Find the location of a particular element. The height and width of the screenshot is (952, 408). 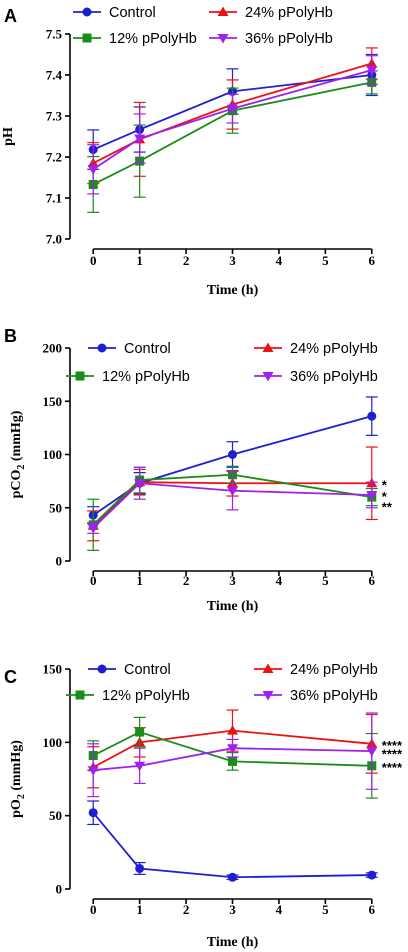

y-axis-label: pCO2 (mmHg) is located at coordinates (18, 454).